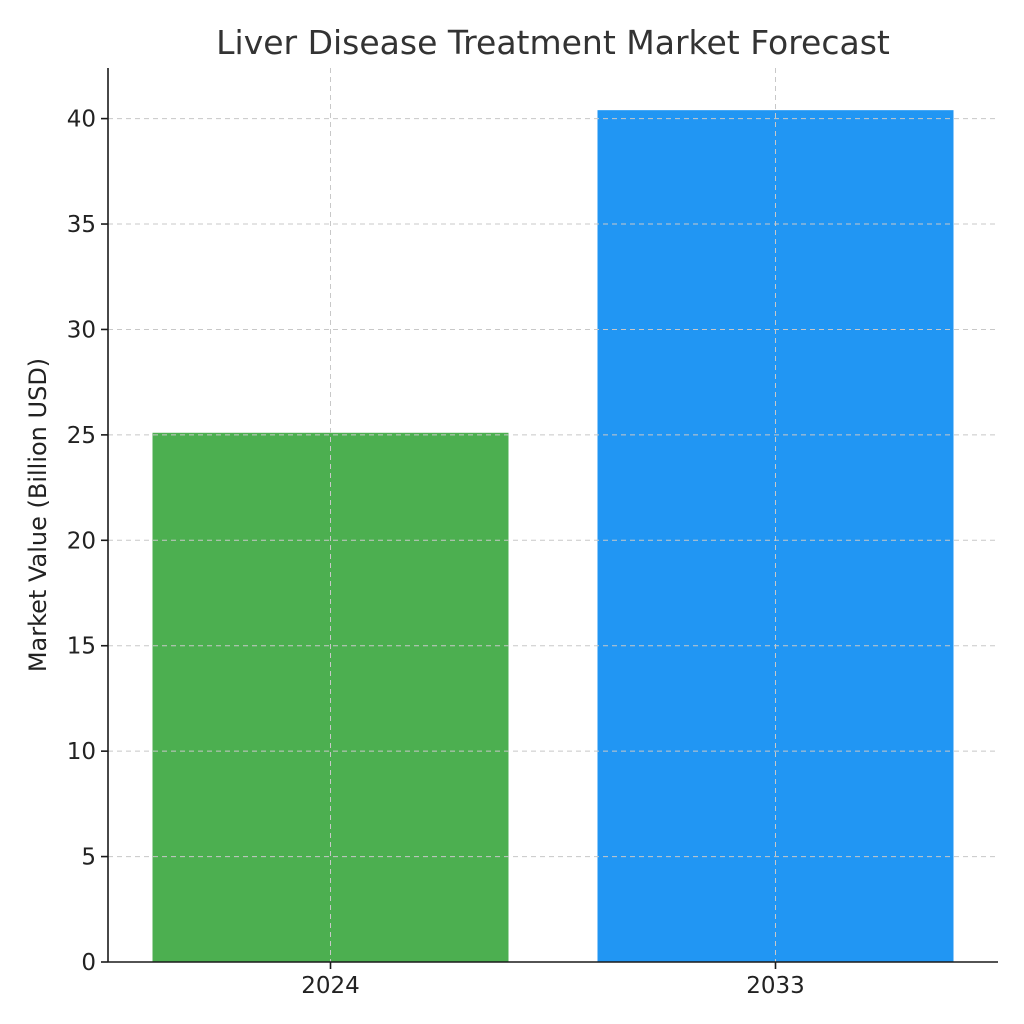 Image resolution: width=1024 pixels, height=1024 pixels. Describe the element at coordinates (81, 541) in the screenshot. I see `y-tick-label: 20` at that location.